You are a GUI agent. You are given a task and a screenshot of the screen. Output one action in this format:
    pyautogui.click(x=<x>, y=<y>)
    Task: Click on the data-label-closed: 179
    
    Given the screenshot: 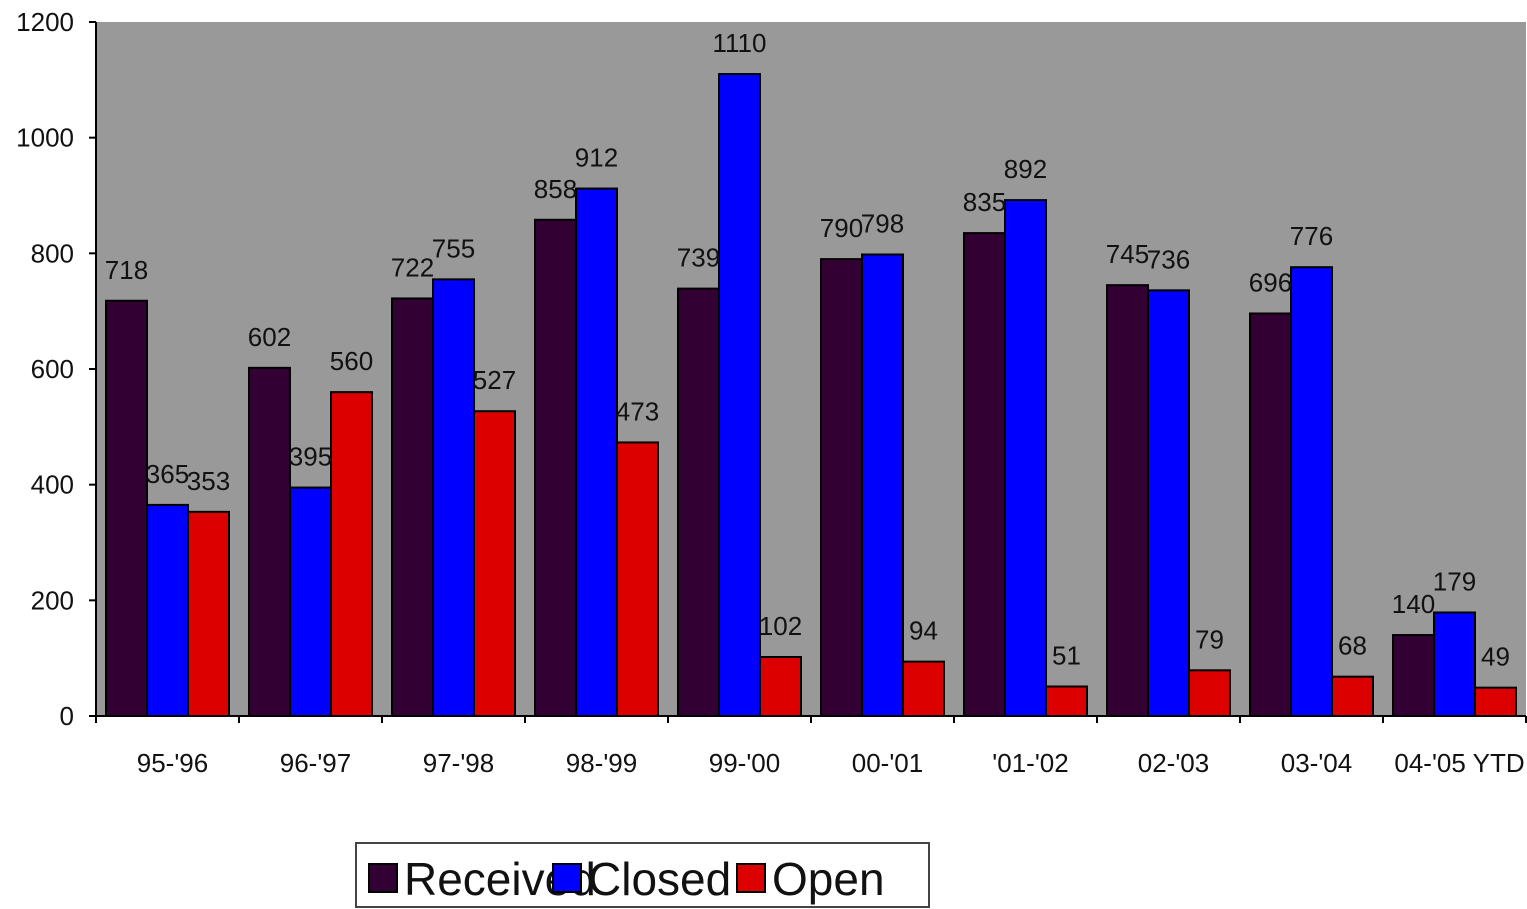 What is the action you would take?
    pyautogui.click(x=1454, y=581)
    